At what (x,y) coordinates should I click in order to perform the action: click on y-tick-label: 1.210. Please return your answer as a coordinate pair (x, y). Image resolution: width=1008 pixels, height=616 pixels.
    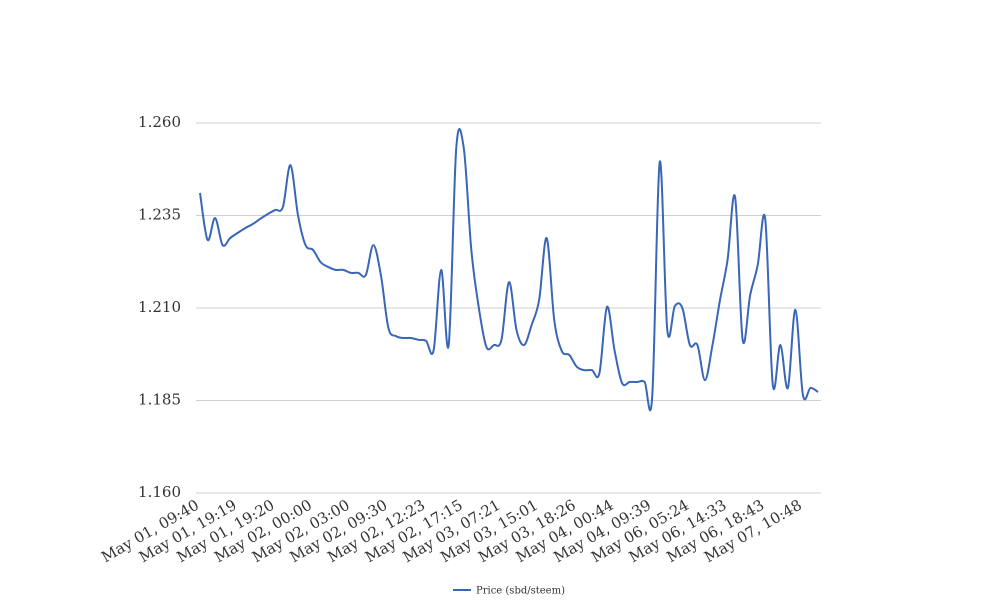
    Looking at the image, I should click on (159, 307).